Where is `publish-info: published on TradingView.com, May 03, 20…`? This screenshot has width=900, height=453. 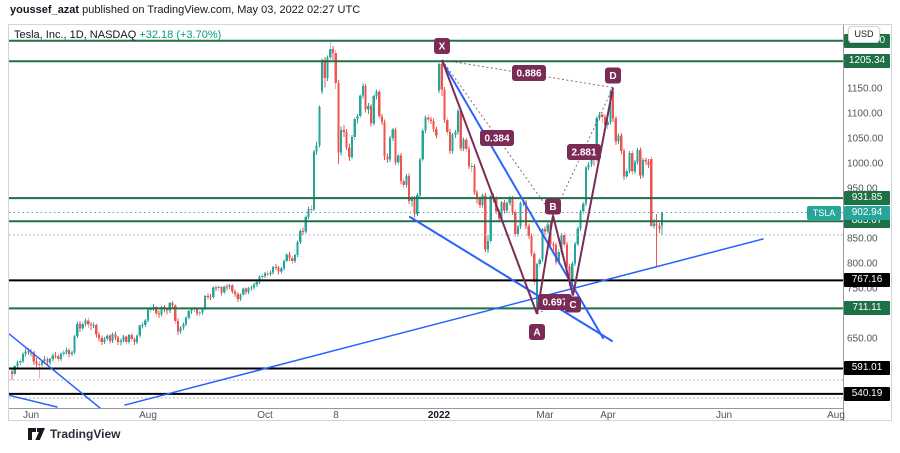
publish-info: published on TradingView.com, May 03, 20… is located at coordinates (220, 10).